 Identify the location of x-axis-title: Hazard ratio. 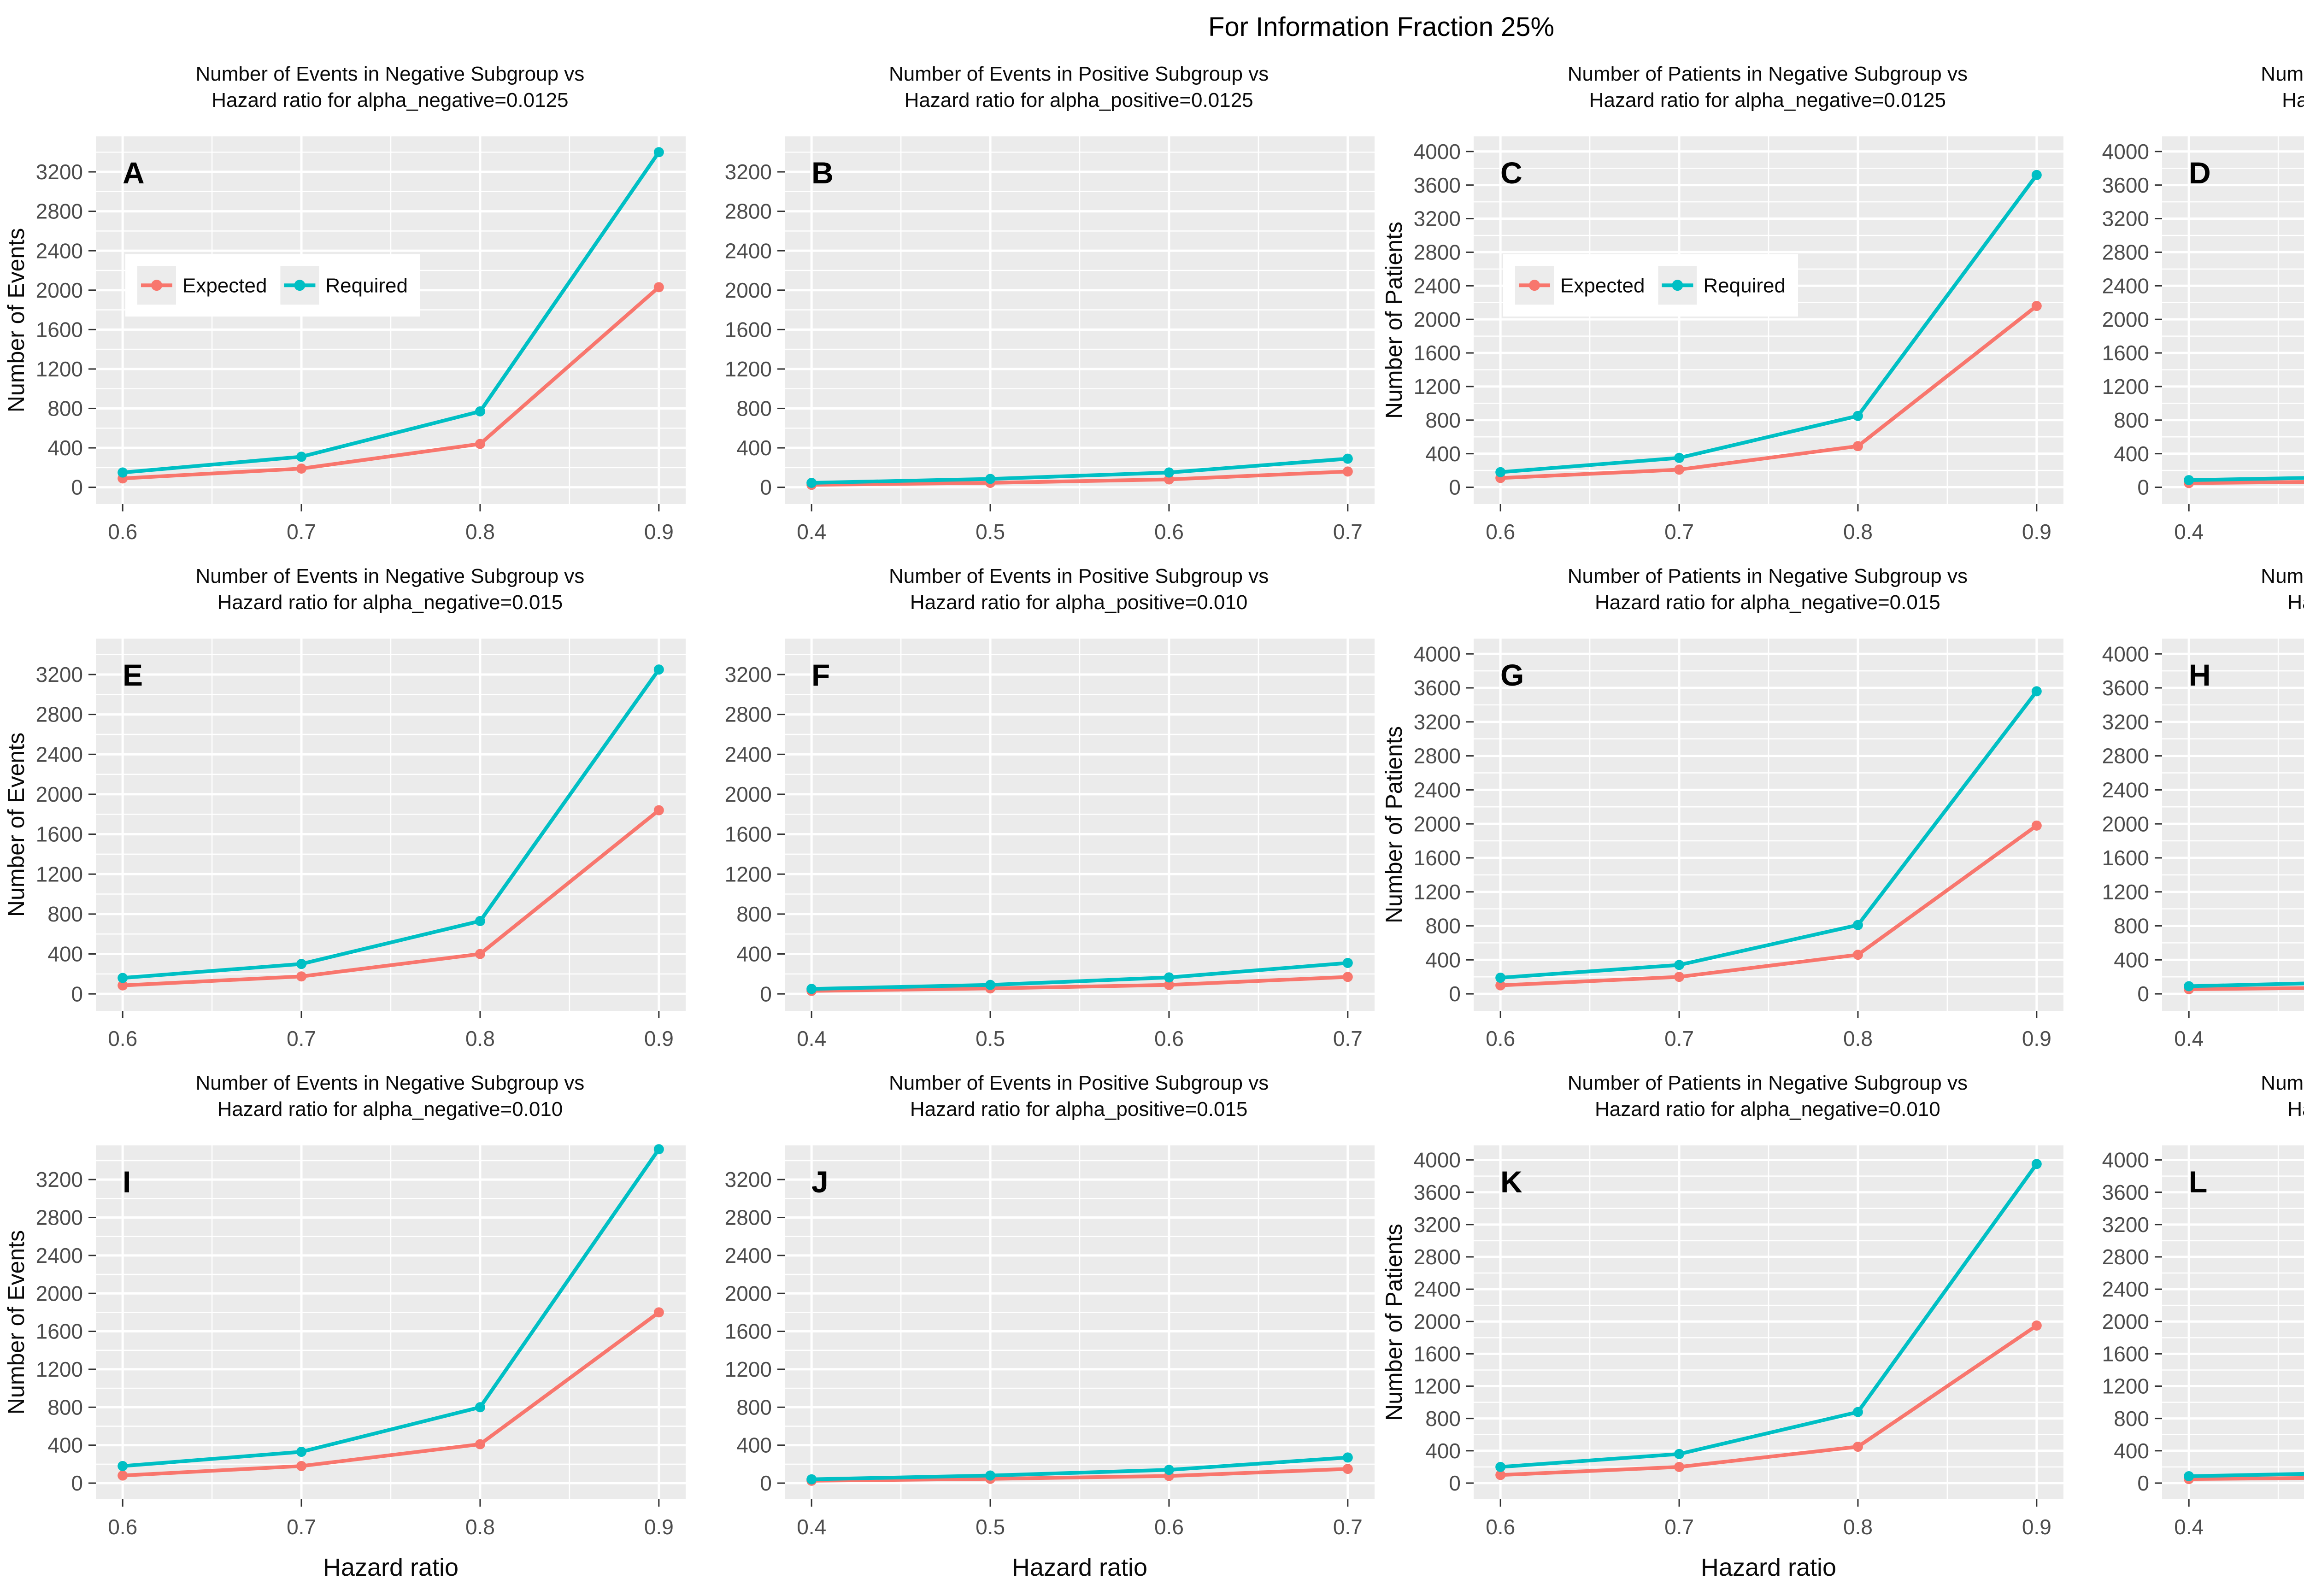
(1768, 1567).